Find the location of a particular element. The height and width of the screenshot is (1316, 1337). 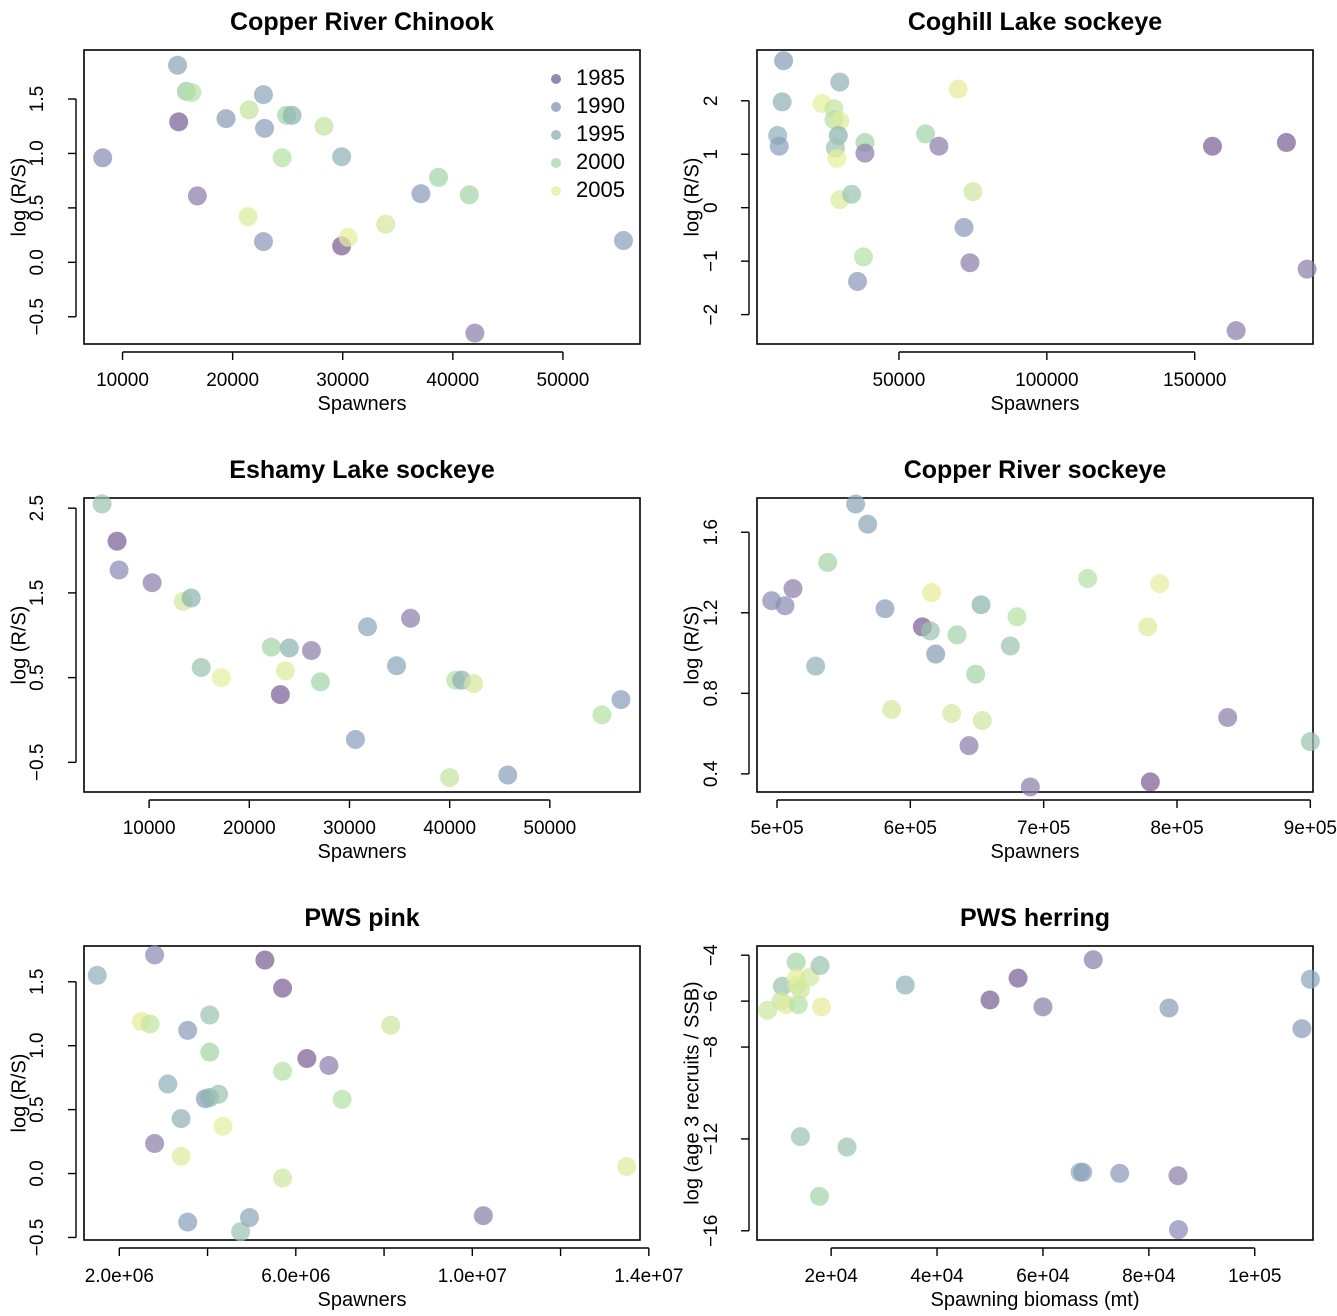

y-tick-label: −2 is located at coordinates (711, 315).